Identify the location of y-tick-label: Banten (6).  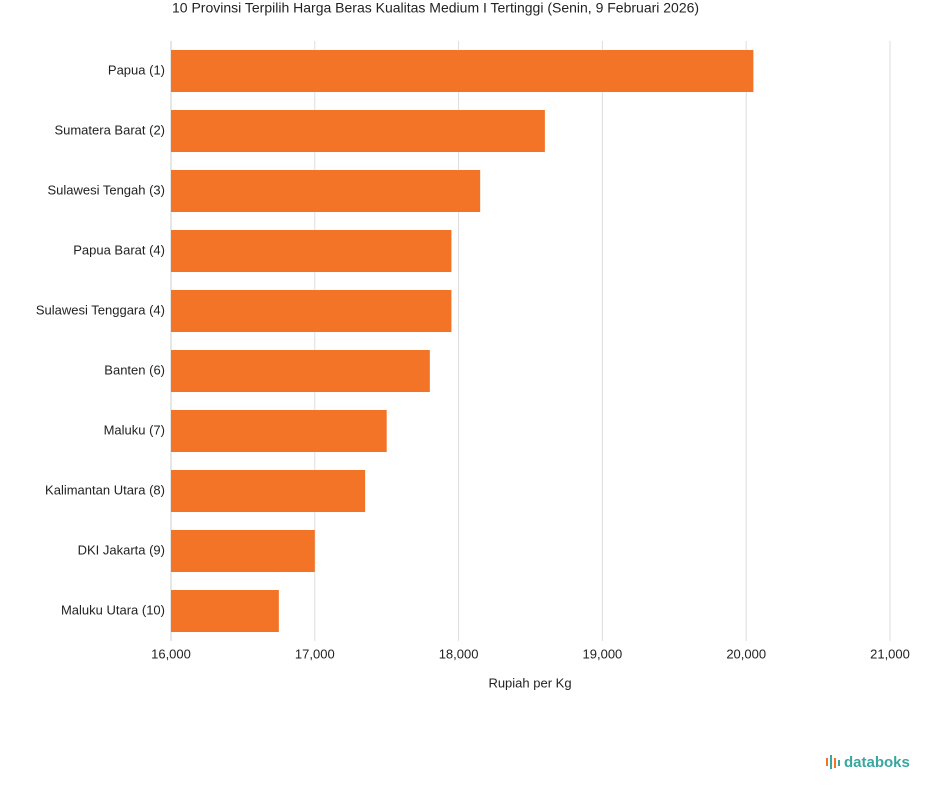
(134, 369).